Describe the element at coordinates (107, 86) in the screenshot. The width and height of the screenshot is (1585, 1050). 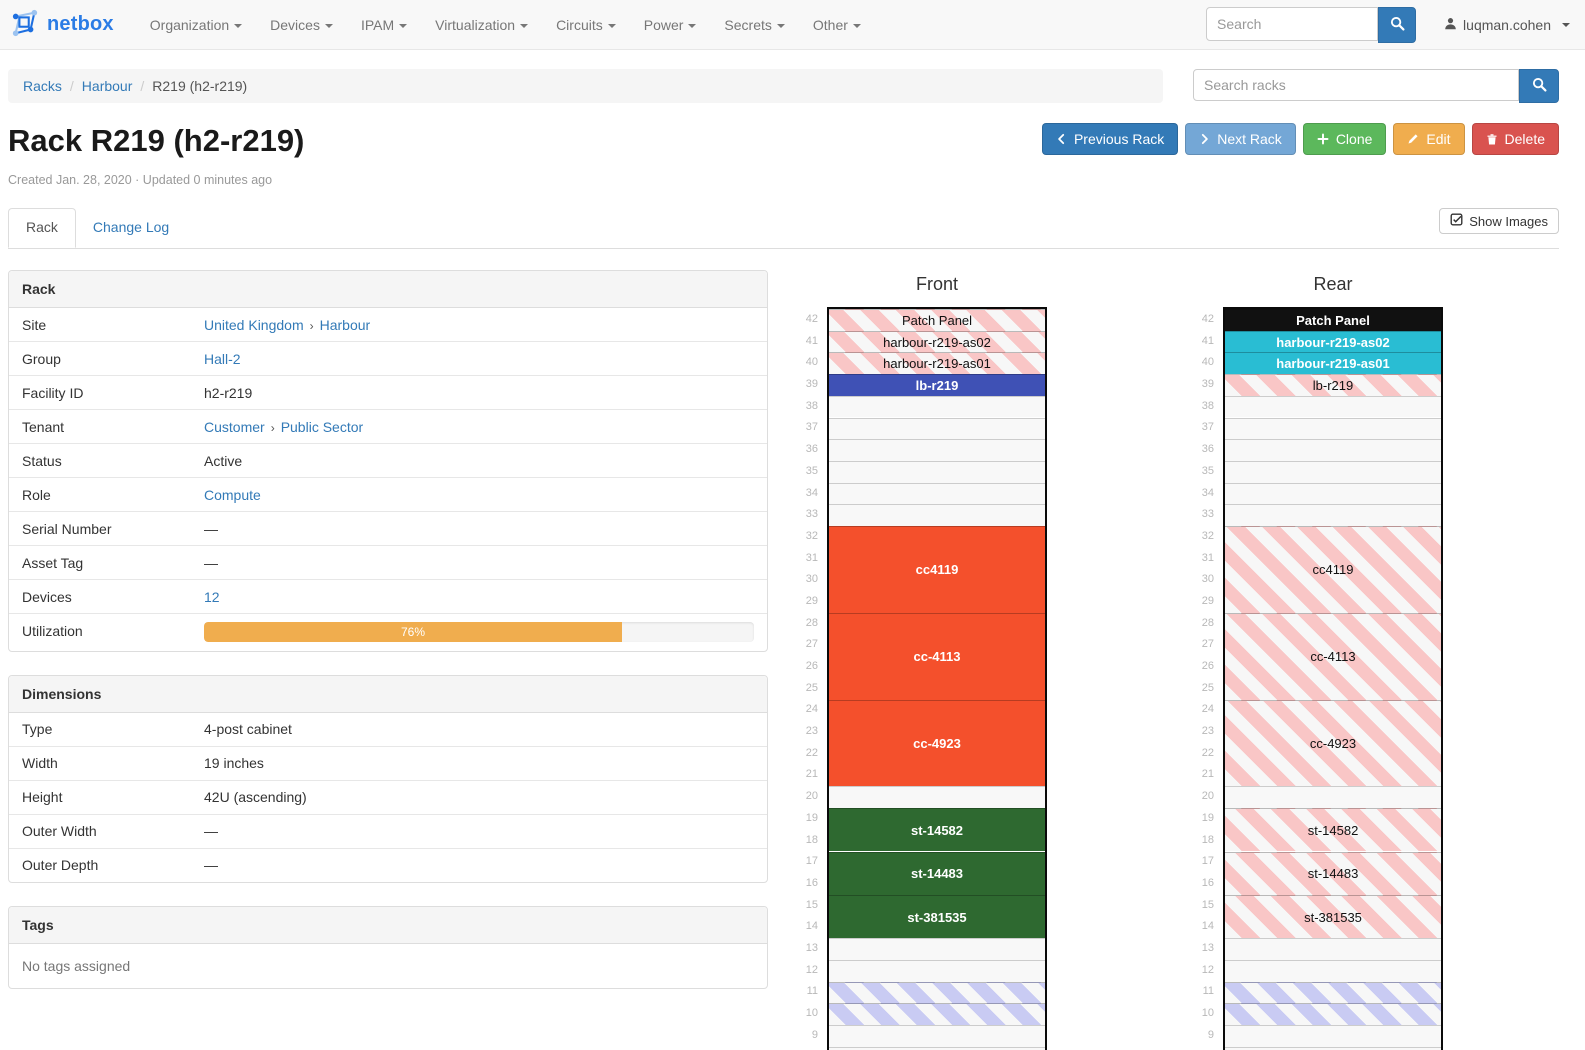
I see `breadcrumb-item-harbour: Harbour` at that location.